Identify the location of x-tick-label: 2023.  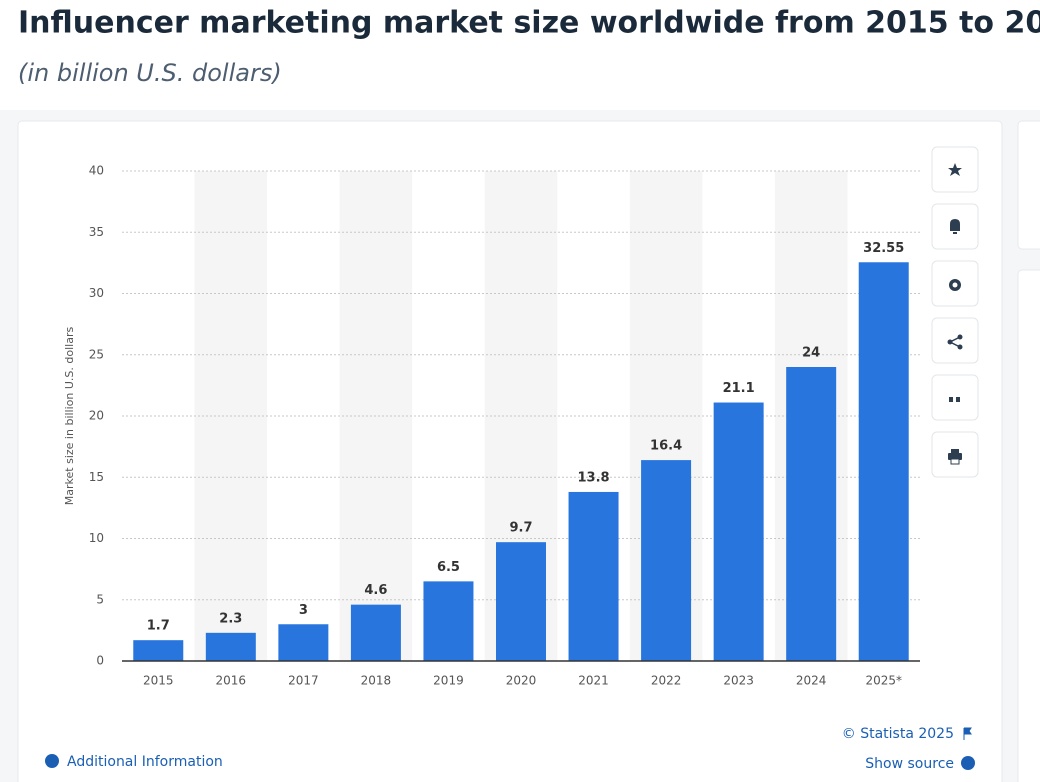
(738, 681).